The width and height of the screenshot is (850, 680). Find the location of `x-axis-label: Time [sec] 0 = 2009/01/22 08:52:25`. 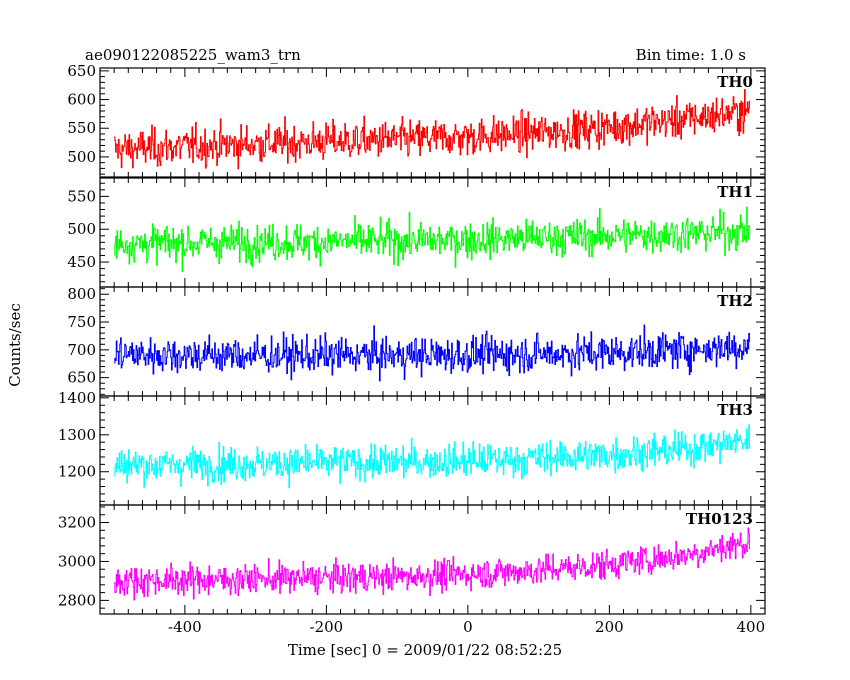

x-axis-label: Time [sec] 0 = 2009/01/22 08:52:25 is located at coordinates (425, 650).